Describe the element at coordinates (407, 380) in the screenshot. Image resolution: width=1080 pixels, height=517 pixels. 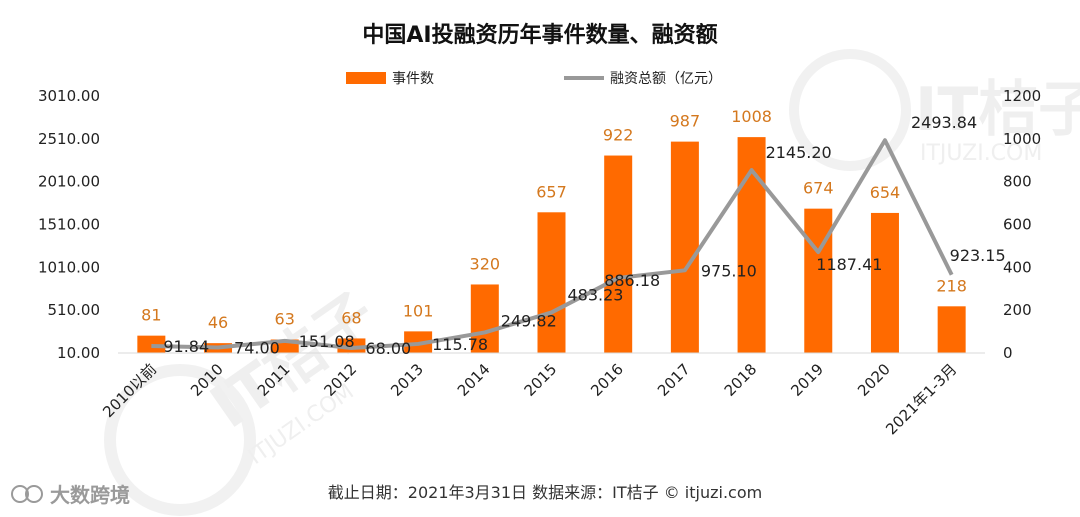
I see `x-axis-tick-label: 2013` at that location.